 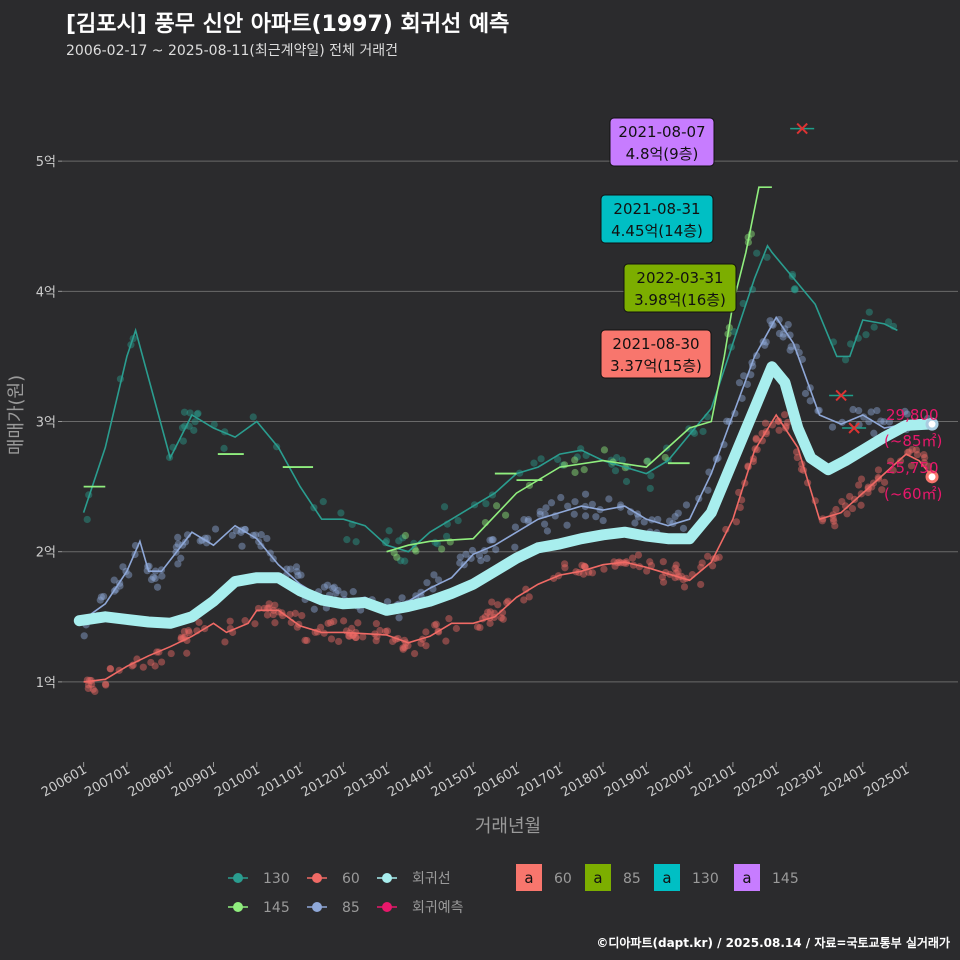 I want to click on annotation-date: 2022-03-31, so click(x=679, y=278).